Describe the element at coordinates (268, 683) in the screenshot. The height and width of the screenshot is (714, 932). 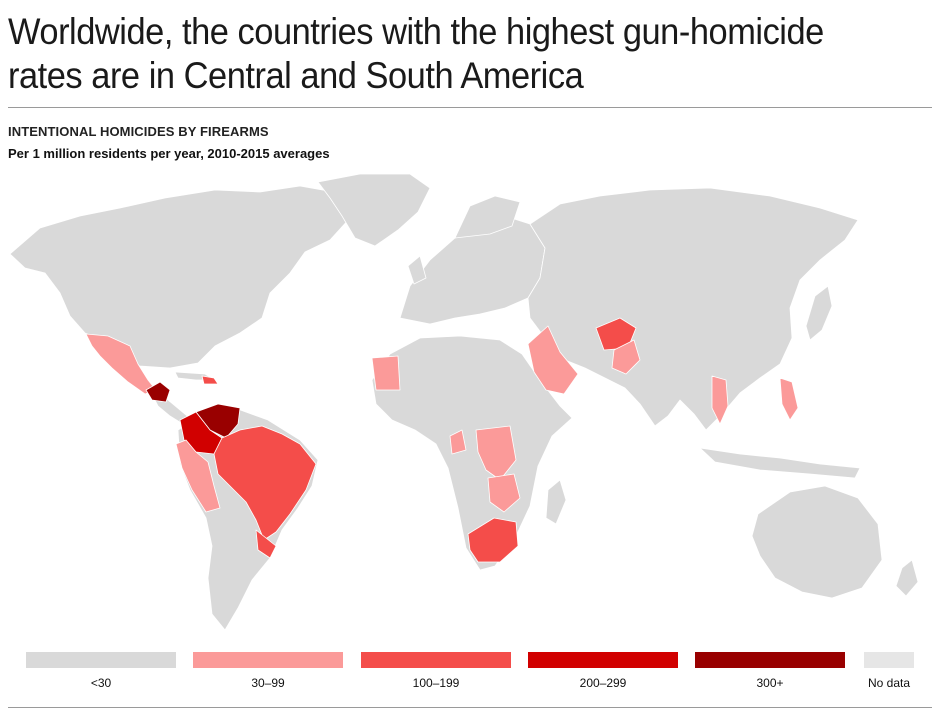
I see `legend-label-30-99: 30–99` at that location.